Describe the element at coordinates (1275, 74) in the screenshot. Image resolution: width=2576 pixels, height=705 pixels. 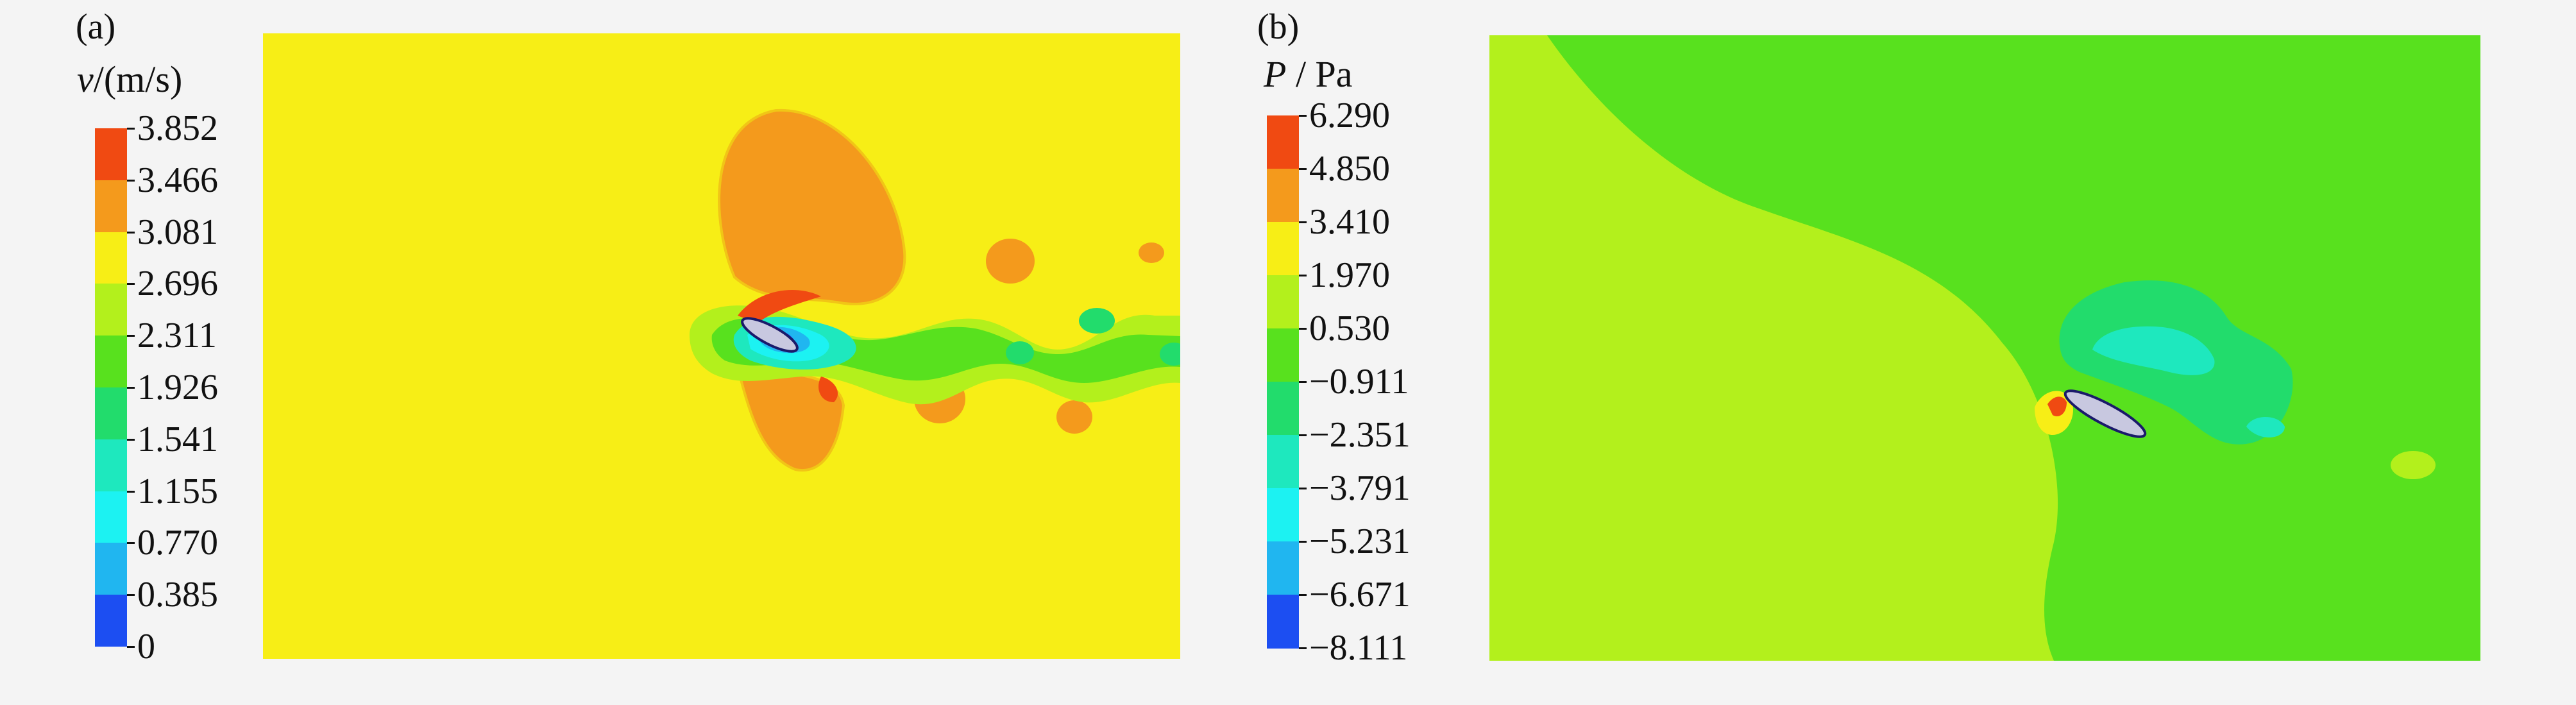
I see `colorbar-symbol-b: P` at that location.